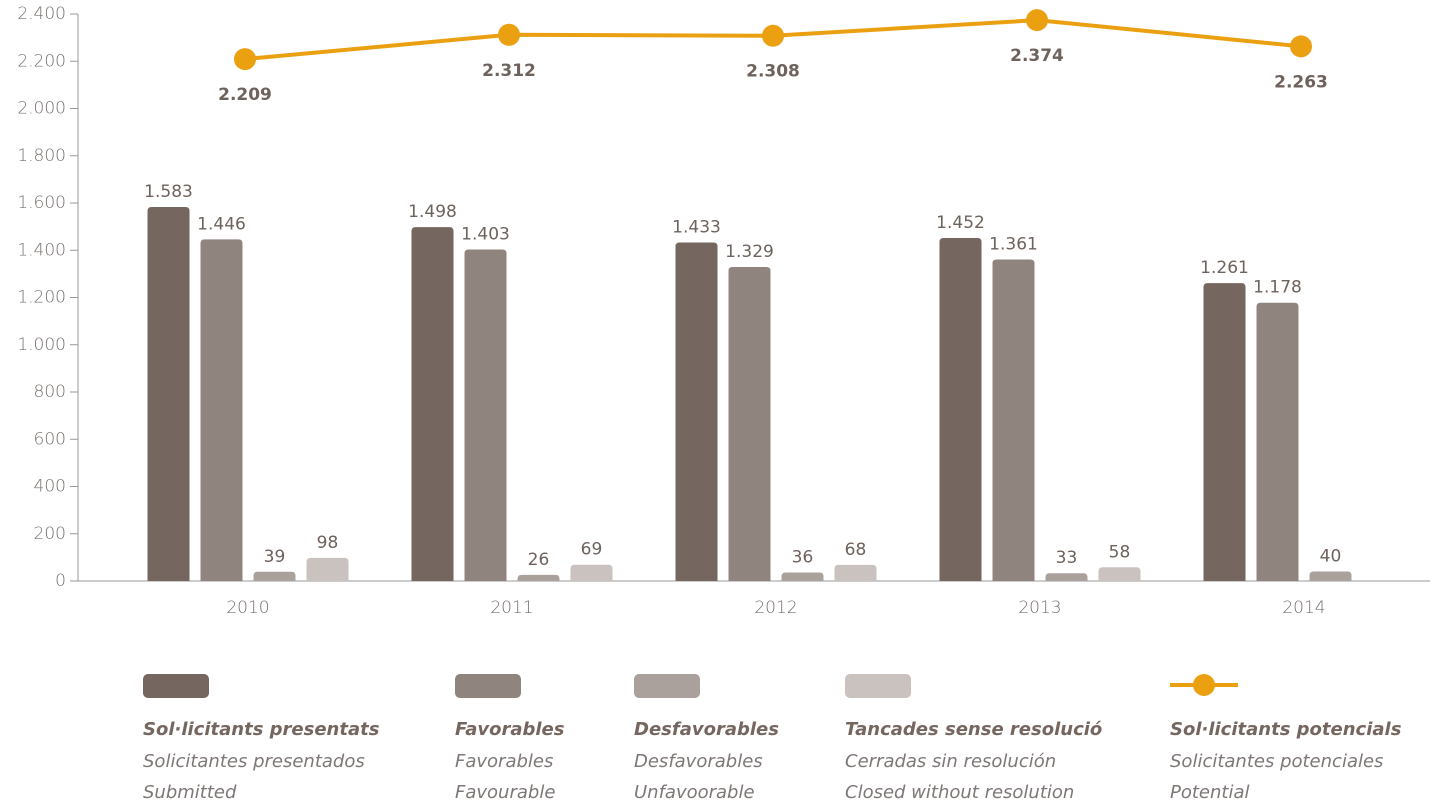  I want to click on data-label: 40, so click(1331, 557).